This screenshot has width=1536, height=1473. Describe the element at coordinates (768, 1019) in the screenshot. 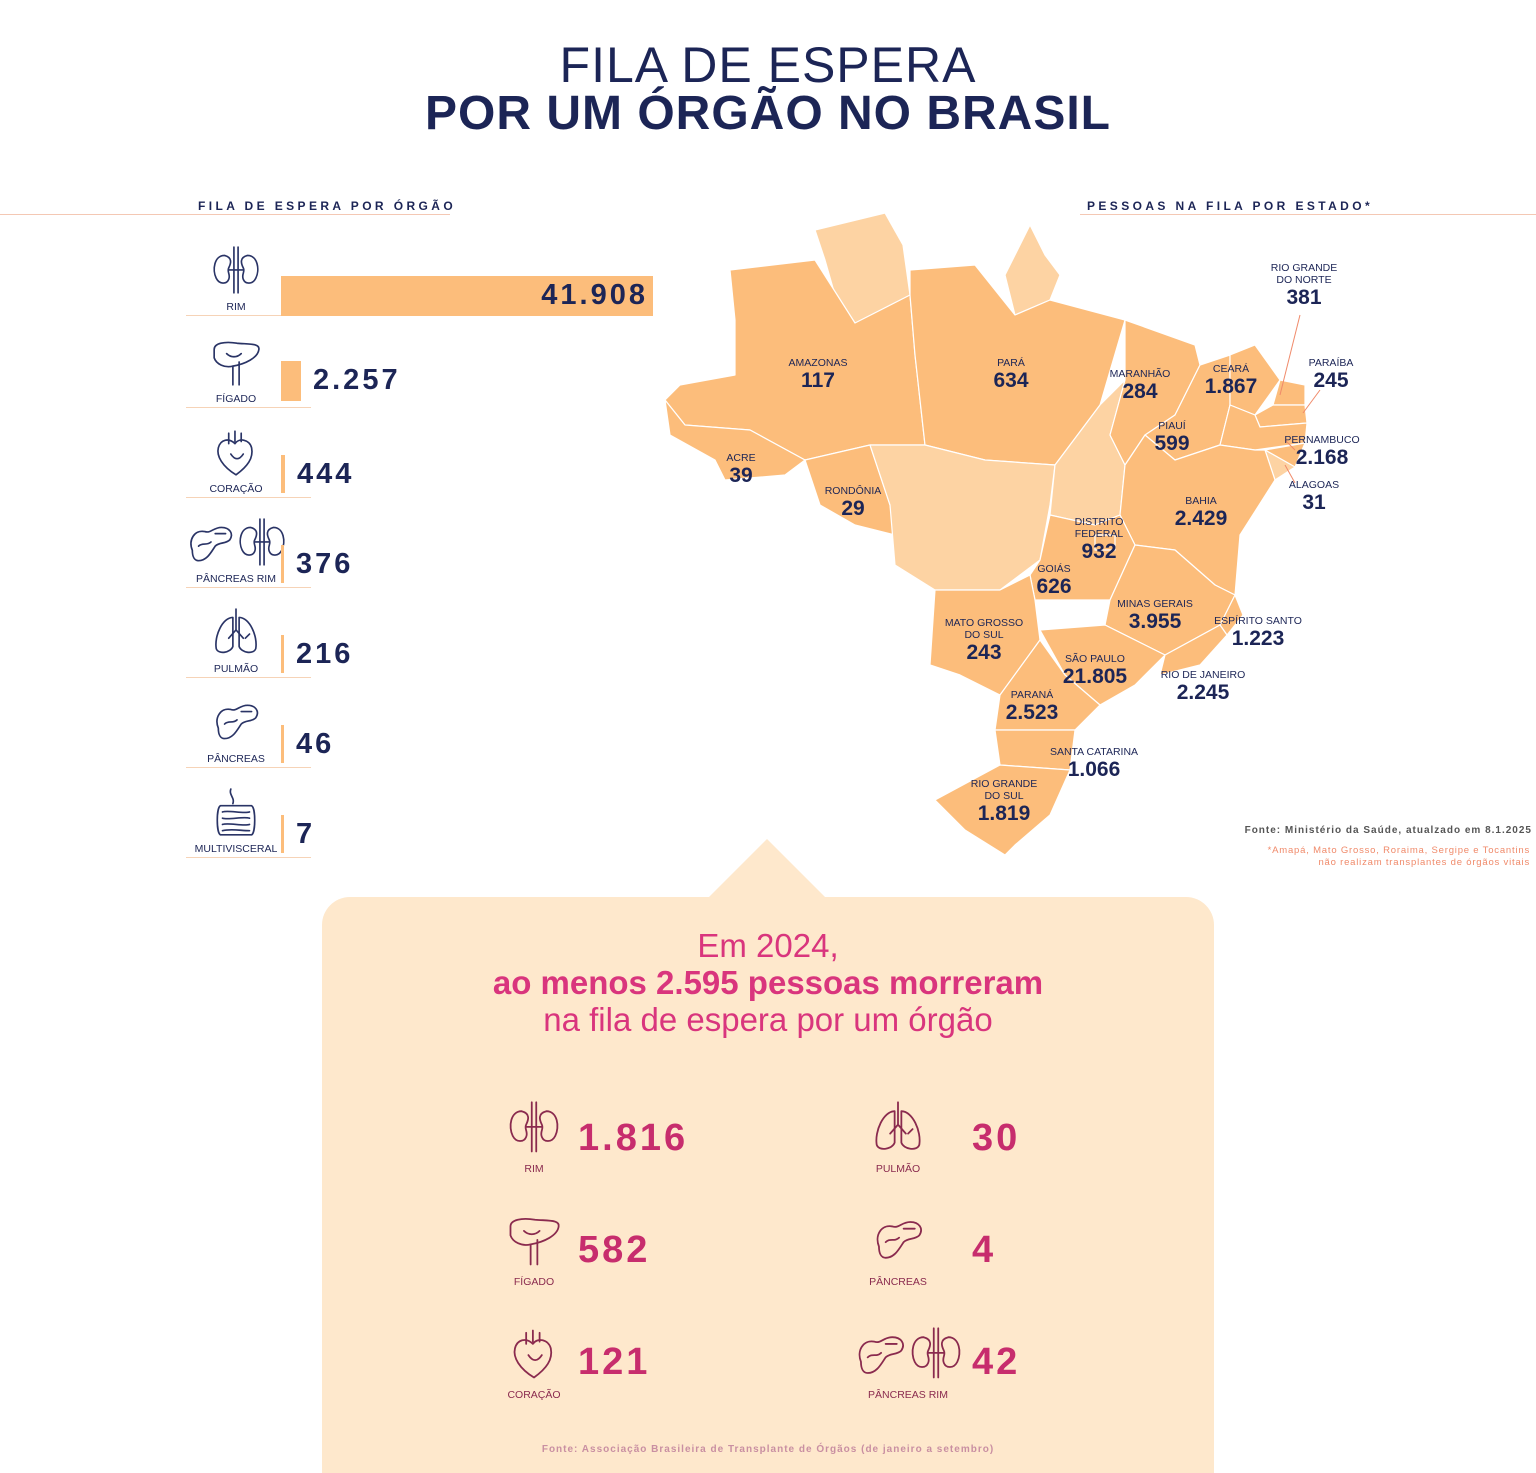

I see `panel-heading-line3: na fila de espera por um órgão` at that location.